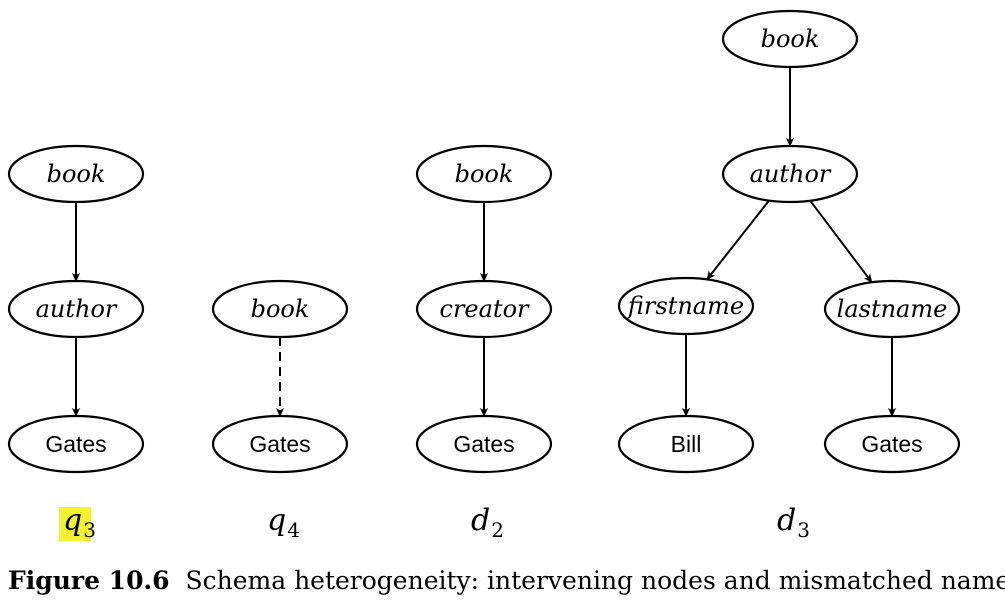 The height and width of the screenshot is (606, 1005). I want to click on node-q3-book: book, so click(76, 174).